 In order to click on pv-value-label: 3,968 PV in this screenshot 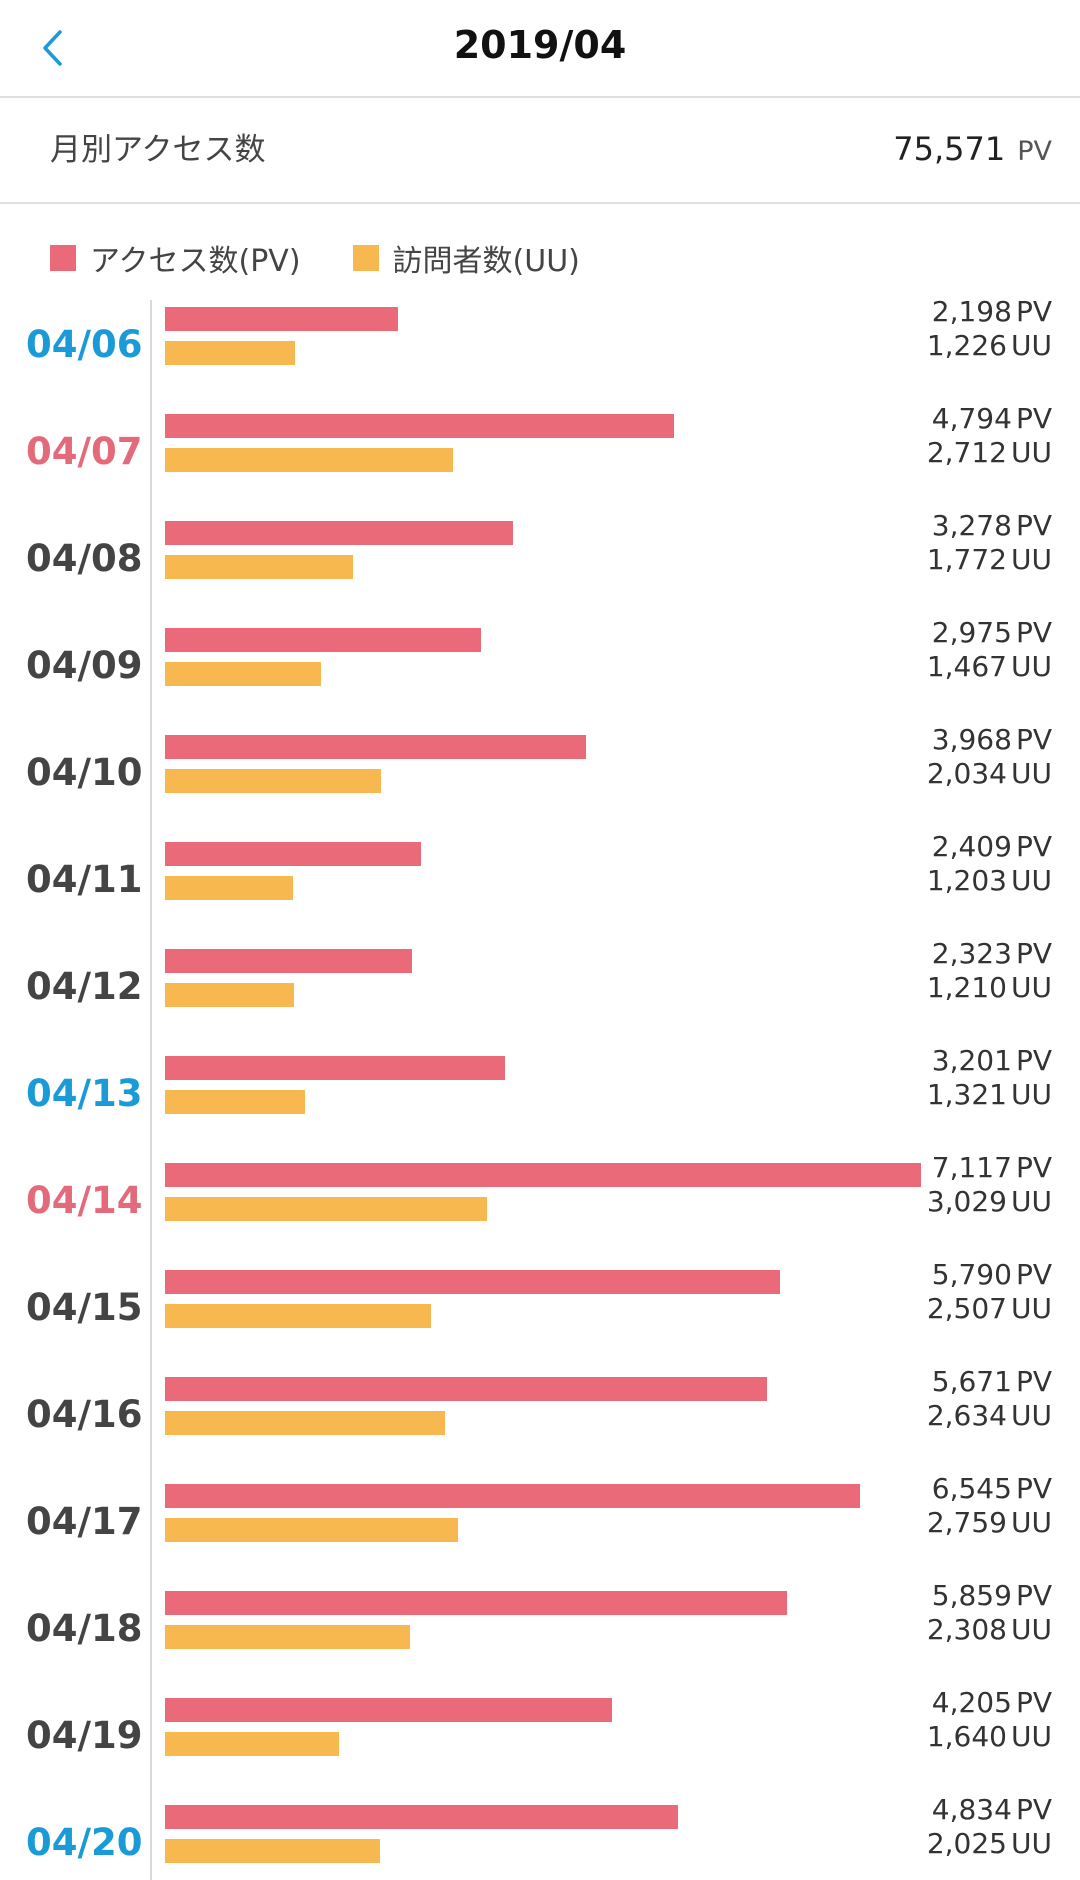, I will do `click(992, 740)`.